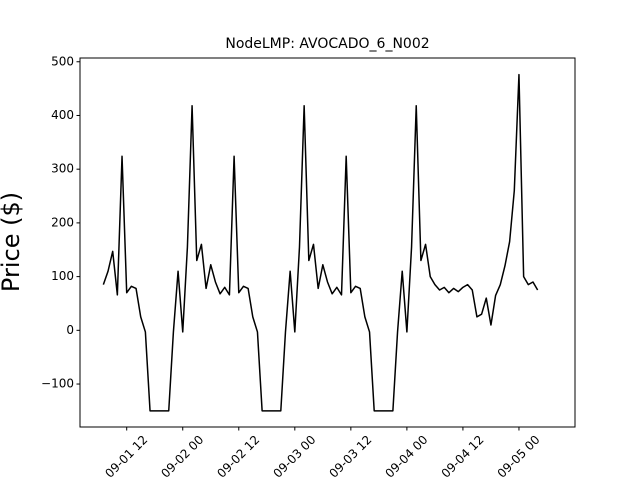 This screenshot has width=640, height=480. Describe the element at coordinates (519, 456) in the screenshot. I see `x-tick-label: 09-05 00` at that location.